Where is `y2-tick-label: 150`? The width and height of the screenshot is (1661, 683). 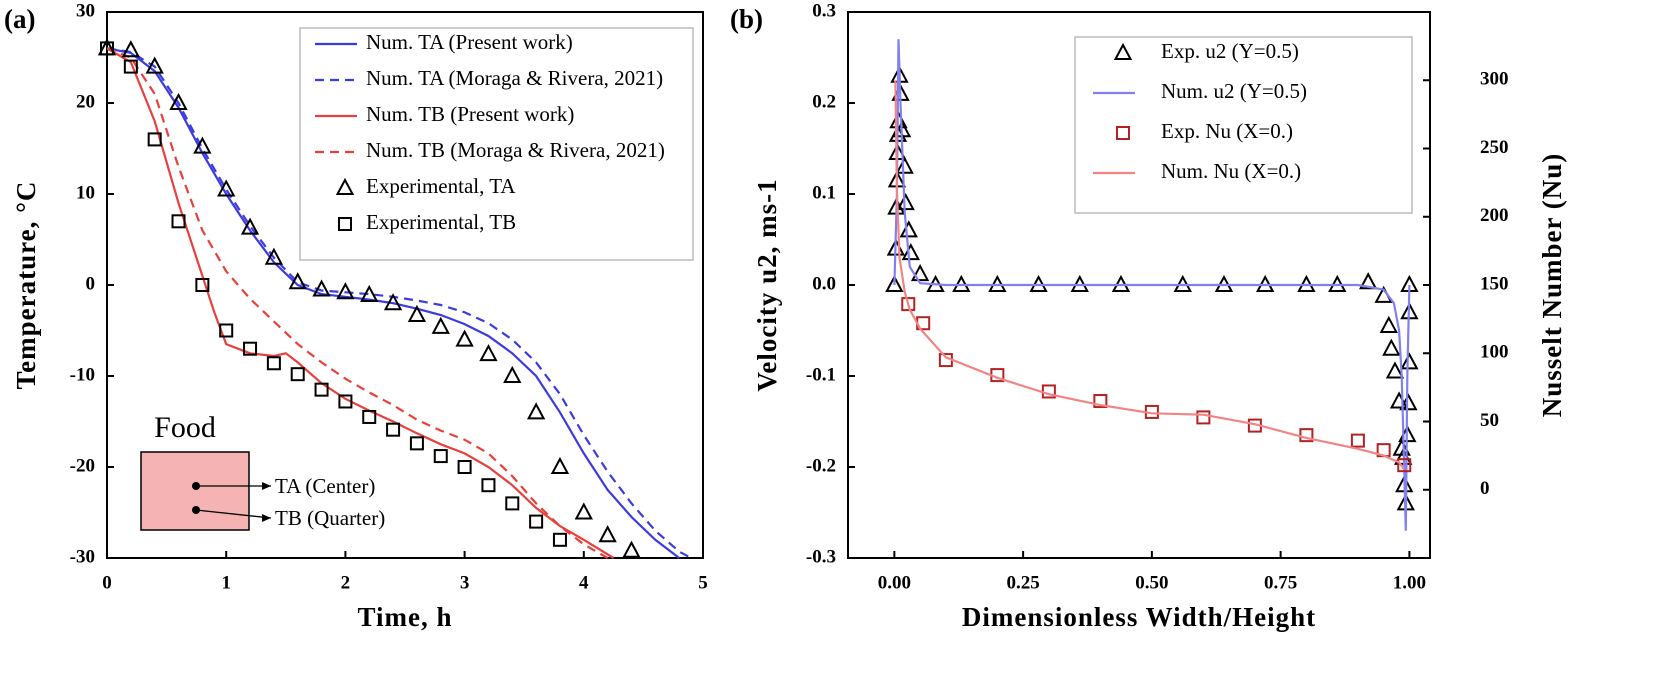 y2-tick-label: 150 is located at coordinates (1494, 283).